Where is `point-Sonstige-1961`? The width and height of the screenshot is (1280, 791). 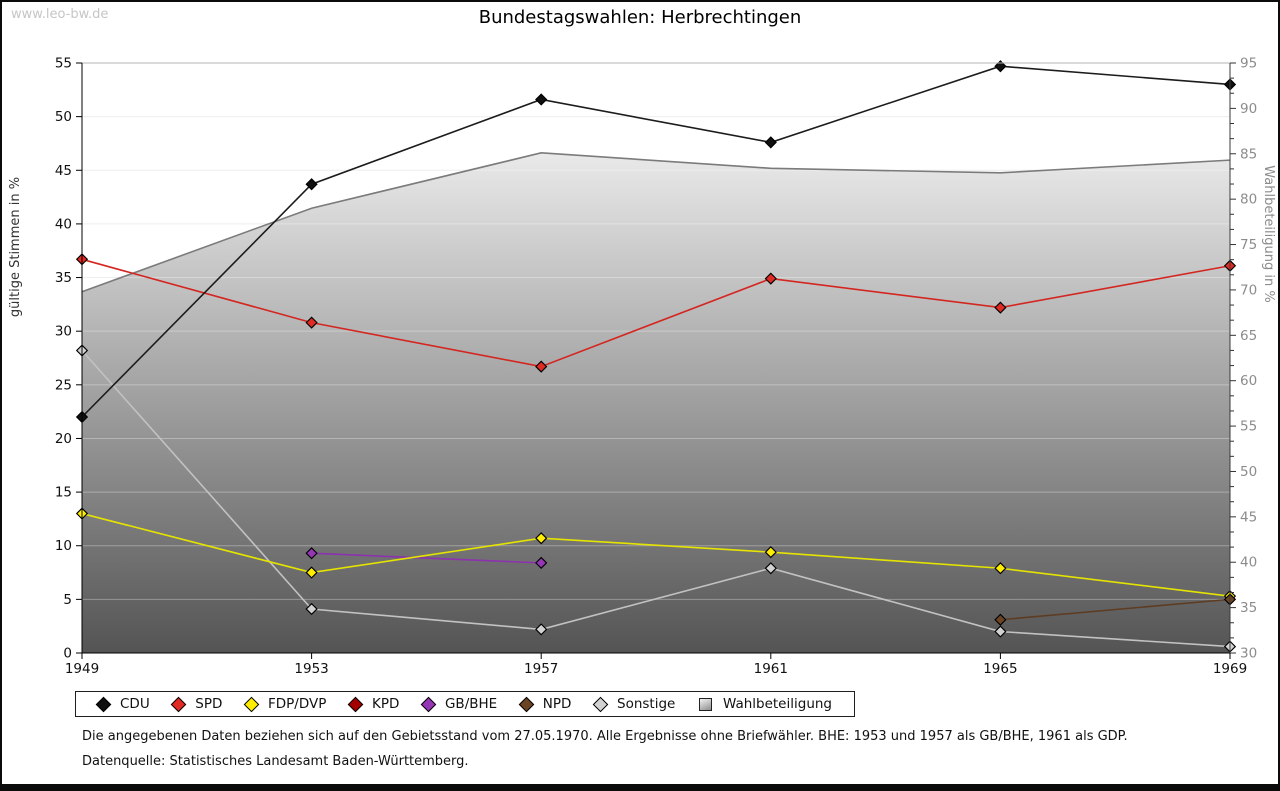 point-Sonstige-1961 is located at coordinates (770, 568).